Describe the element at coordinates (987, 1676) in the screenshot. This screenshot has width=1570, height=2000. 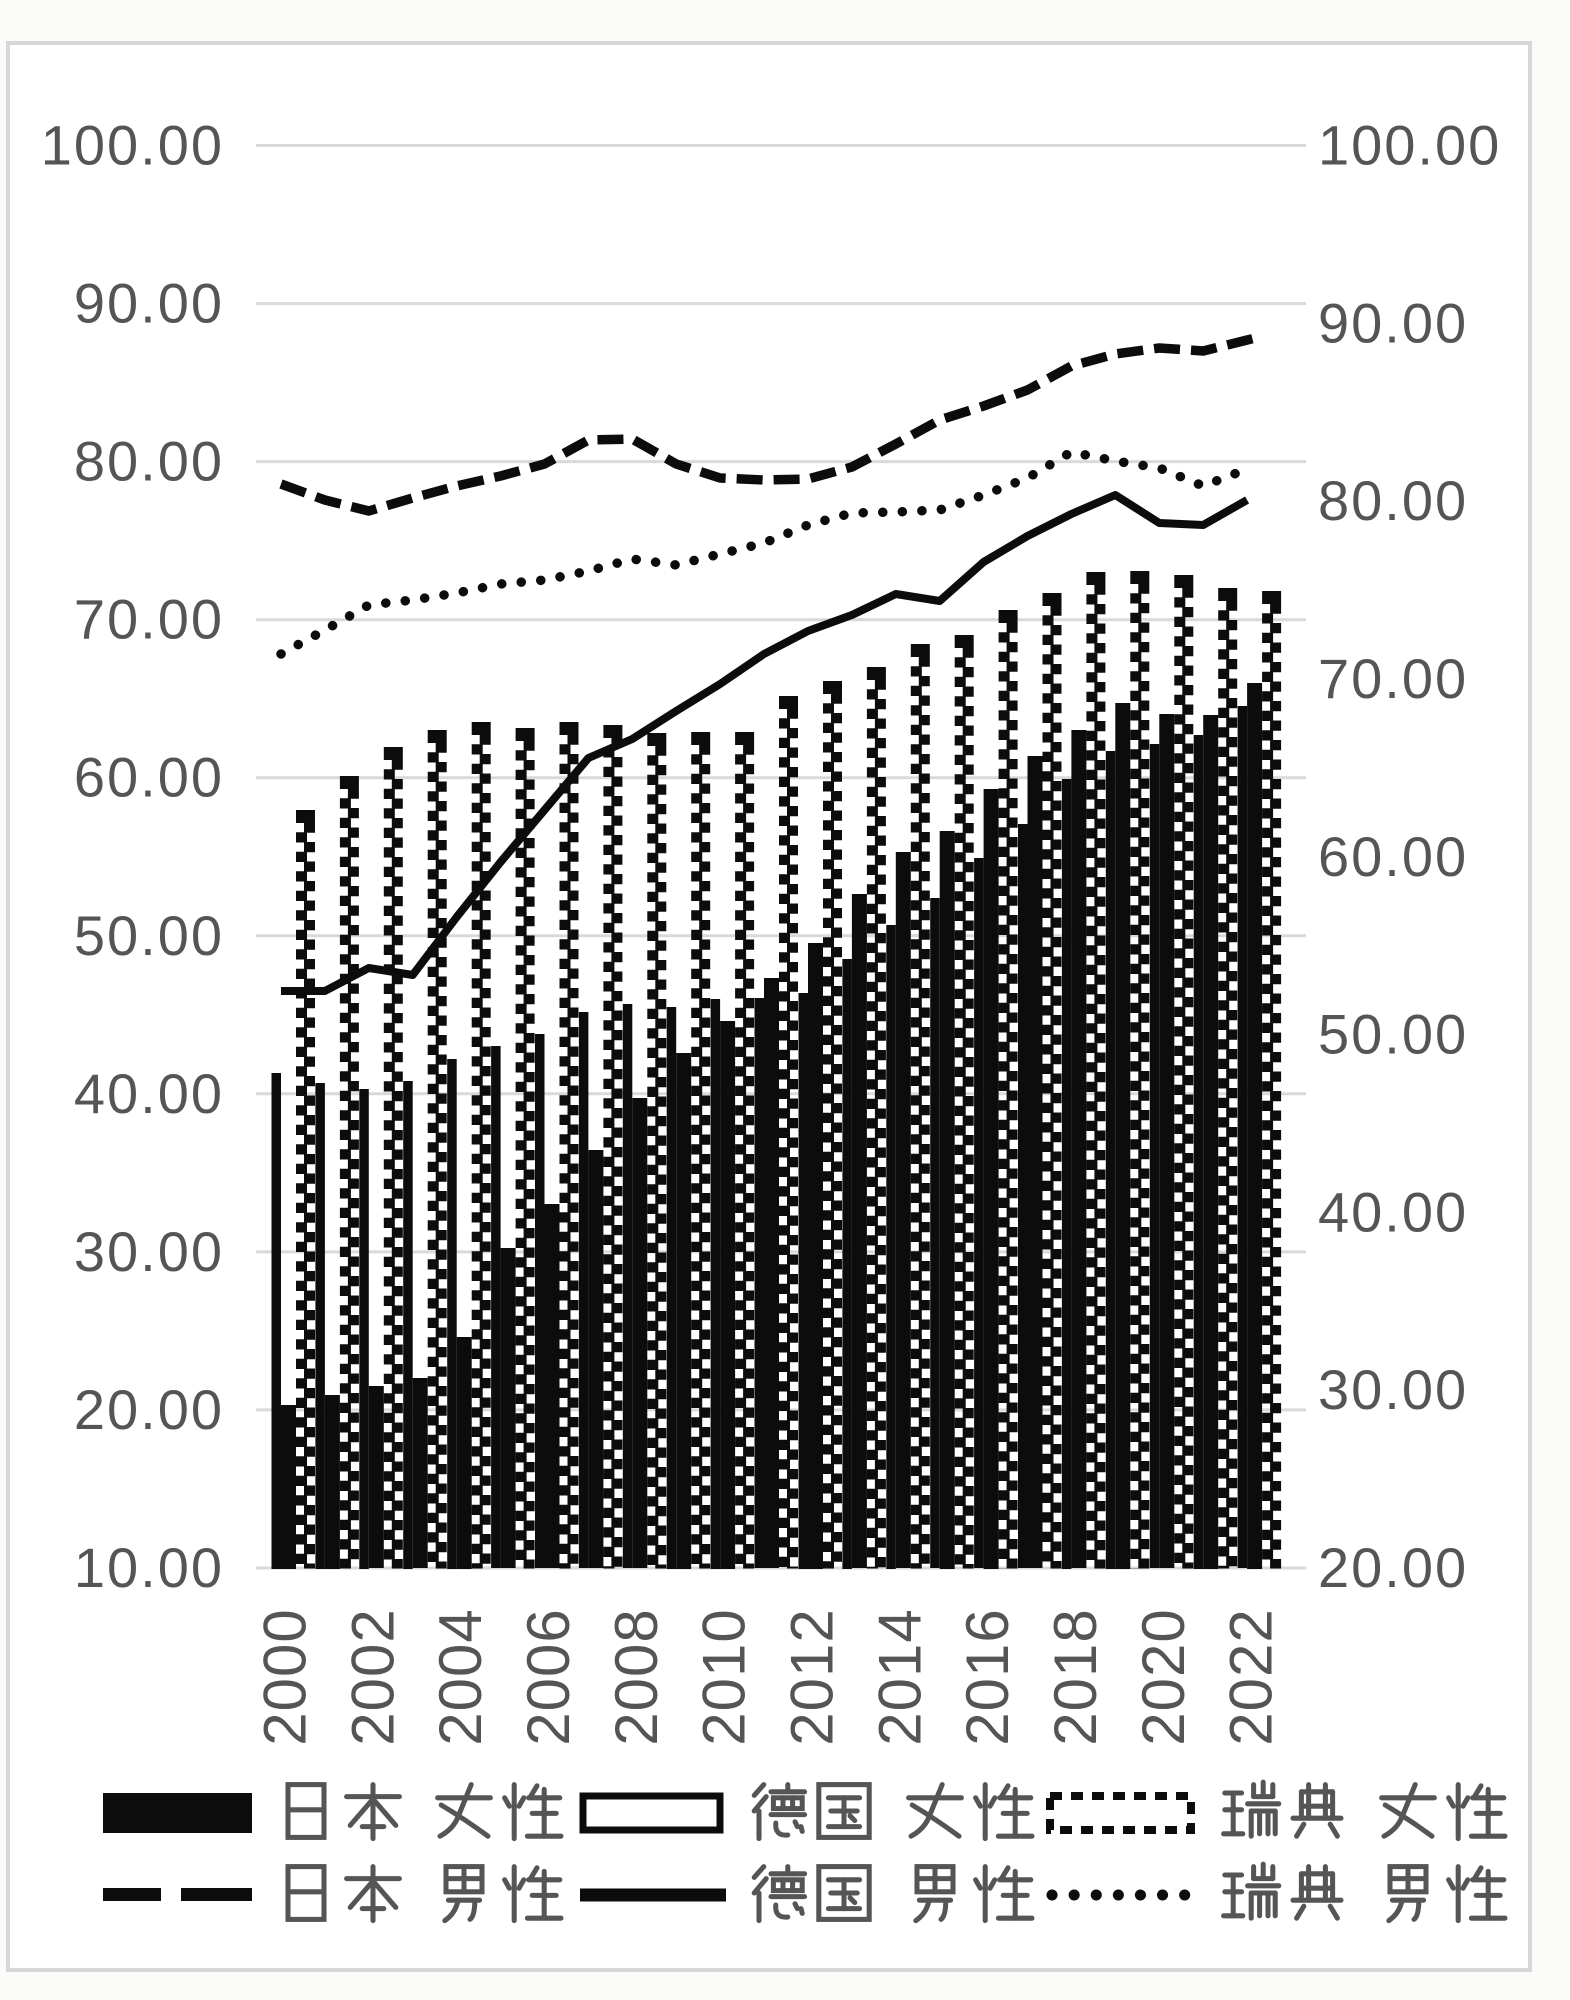
I see `svg-text: 2016` at that location.